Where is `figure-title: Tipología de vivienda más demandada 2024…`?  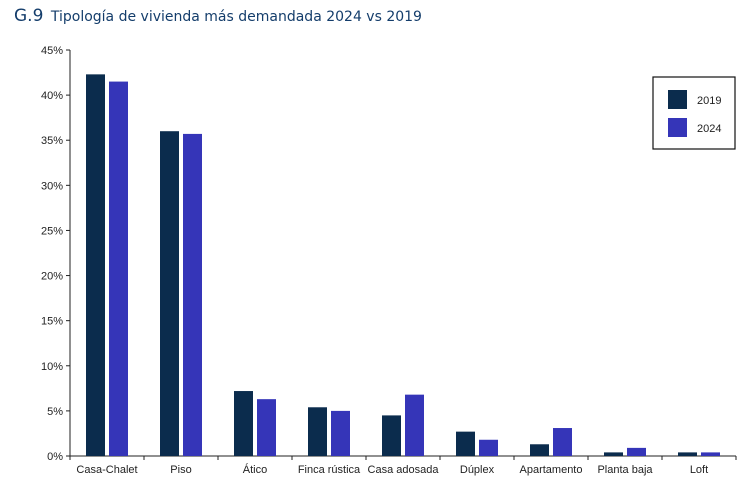 figure-title: Tipología de vivienda más demandada 2024… is located at coordinates (236, 17).